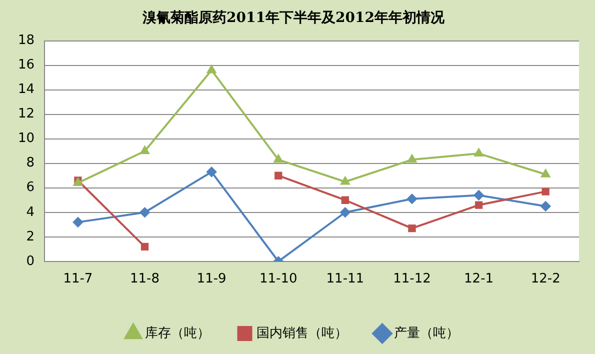 This screenshot has height=354, width=595. I want to click on x-tick-label: 11-12, so click(412, 279).